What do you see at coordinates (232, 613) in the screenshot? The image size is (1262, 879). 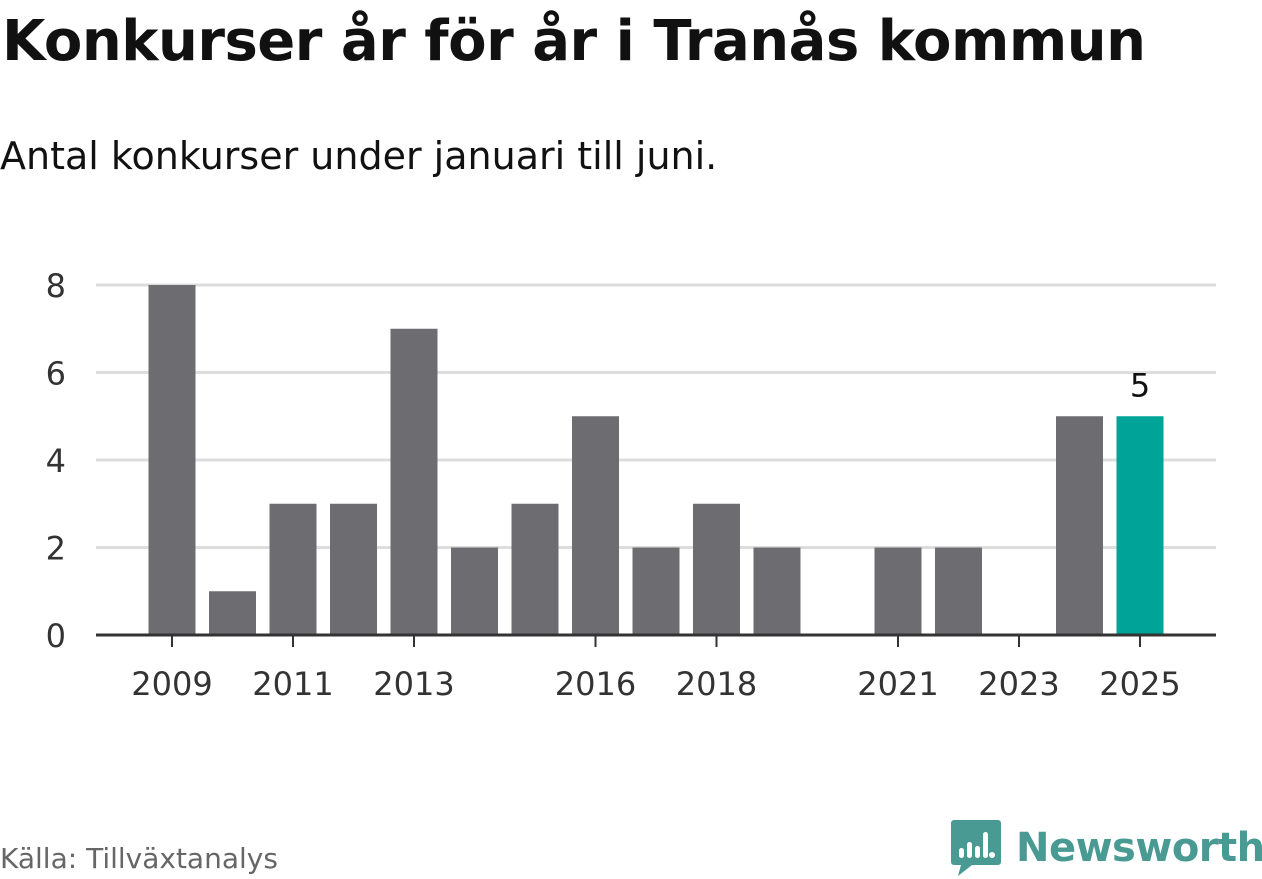 I see `bar-2010` at bounding box center [232, 613].